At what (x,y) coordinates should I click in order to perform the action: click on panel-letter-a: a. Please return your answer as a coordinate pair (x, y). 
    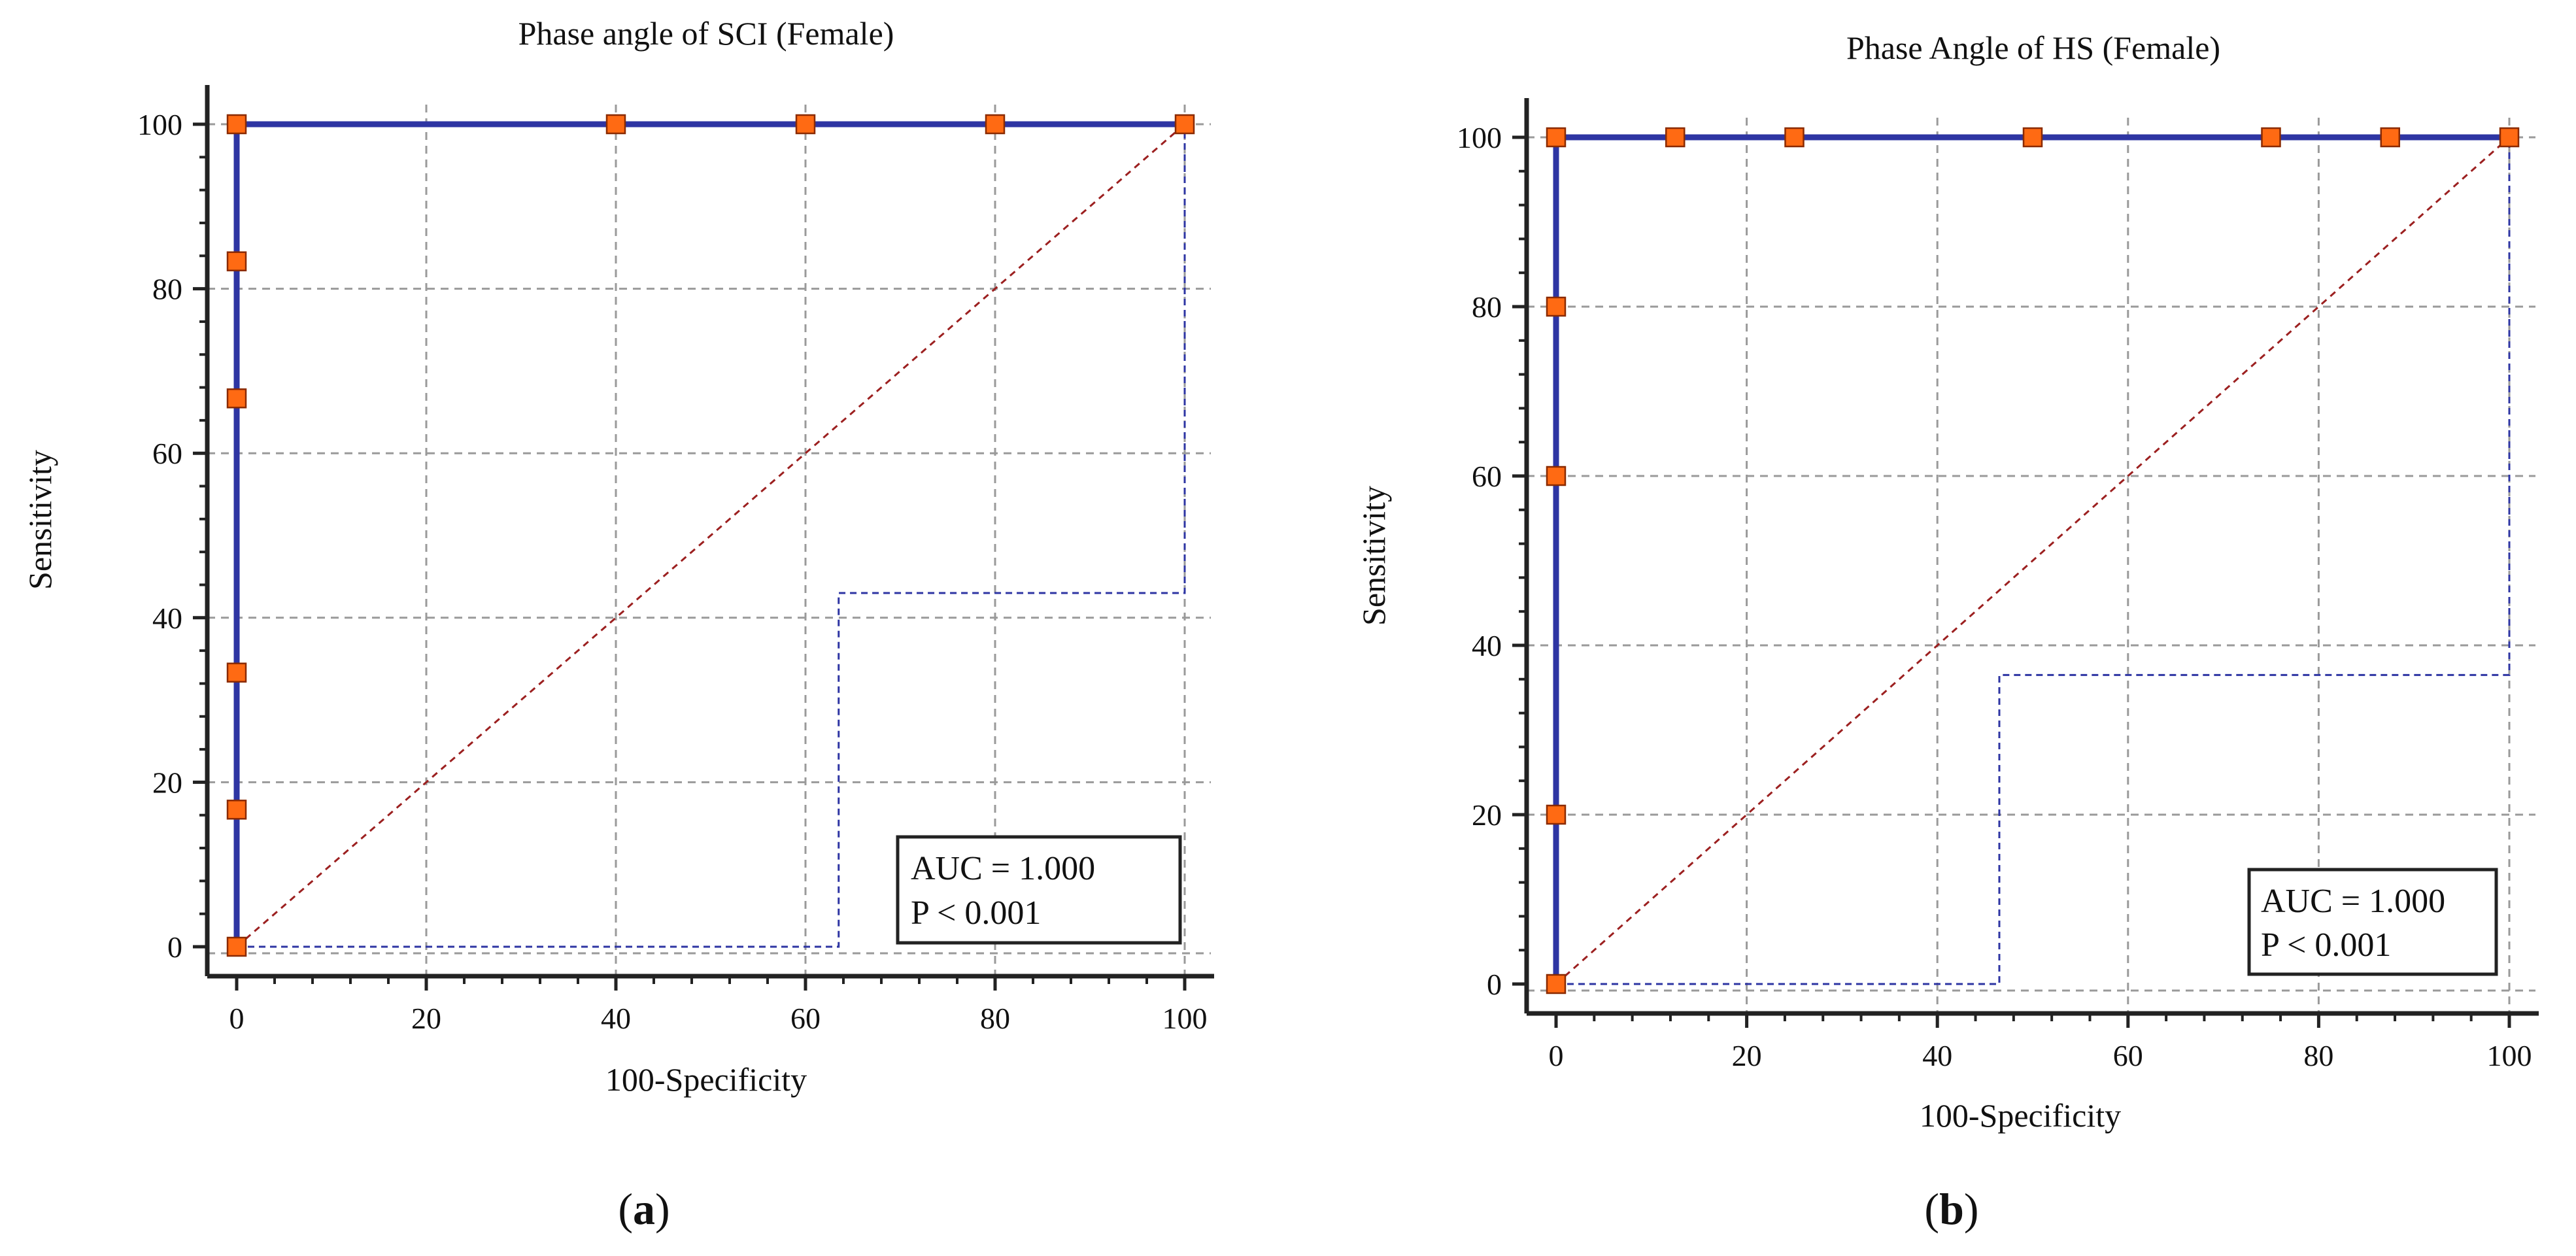
    Looking at the image, I should click on (644, 1209).